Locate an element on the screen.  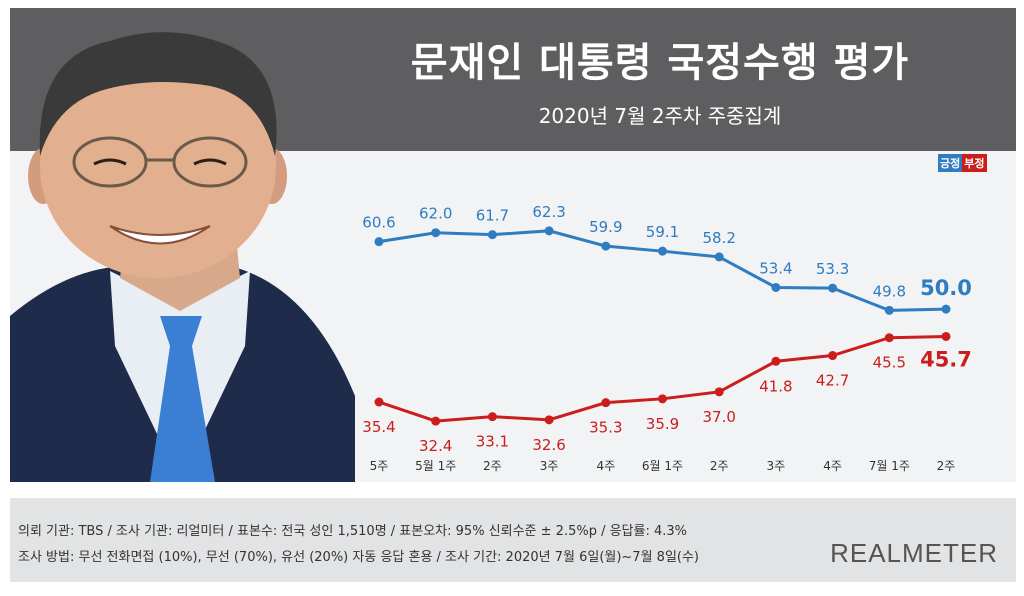
portrait-eye-right is located at coordinates (210, 162).